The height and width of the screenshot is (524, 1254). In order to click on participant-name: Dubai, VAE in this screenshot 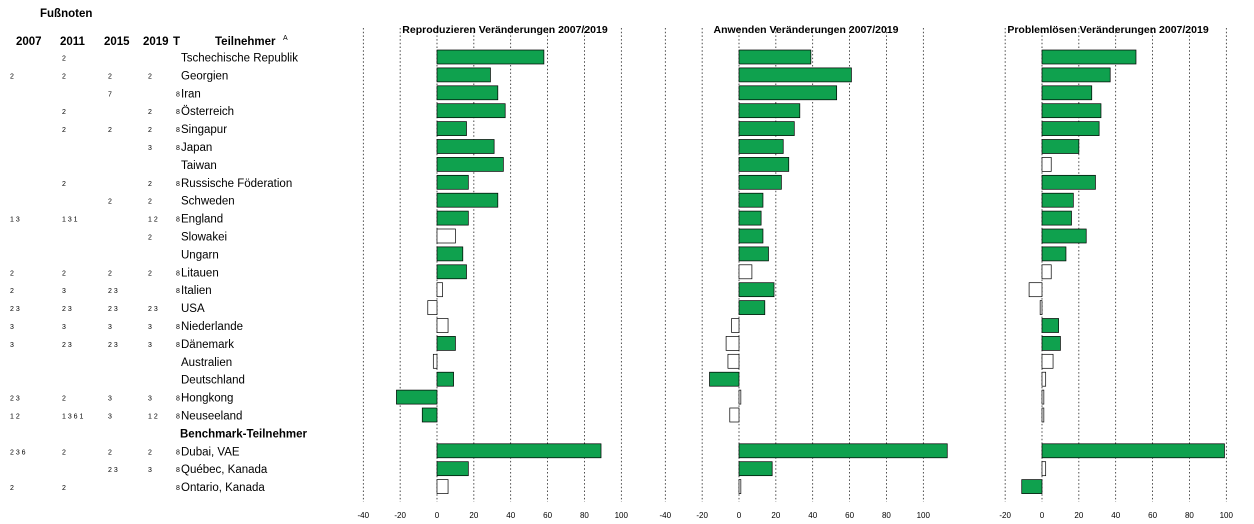, I will do `click(210, 452)`.